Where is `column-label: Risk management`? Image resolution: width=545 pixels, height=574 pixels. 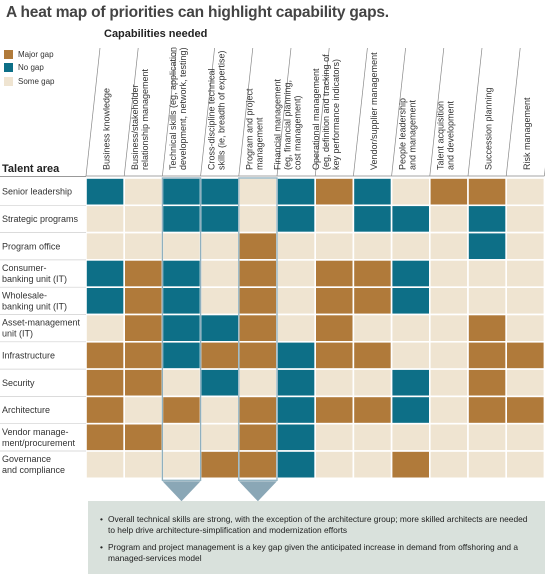
column-label: Risk management is located at coordinates (527, 133).